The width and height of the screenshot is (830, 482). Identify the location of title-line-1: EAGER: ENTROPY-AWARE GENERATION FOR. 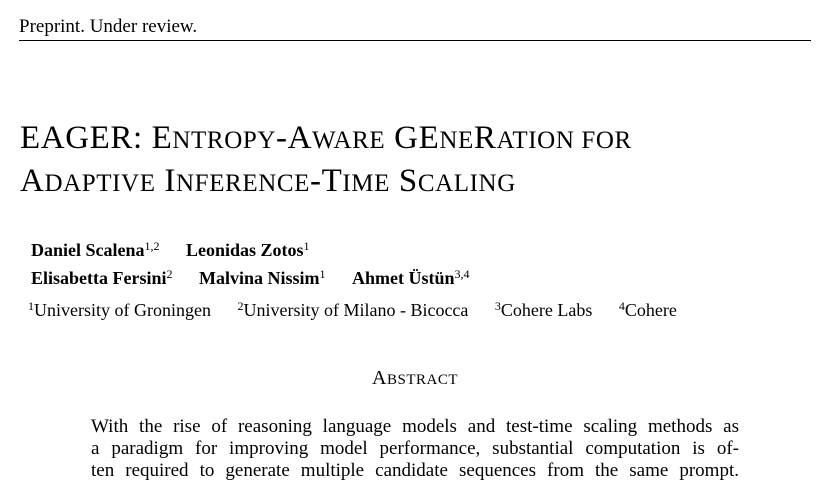
(420, 139).